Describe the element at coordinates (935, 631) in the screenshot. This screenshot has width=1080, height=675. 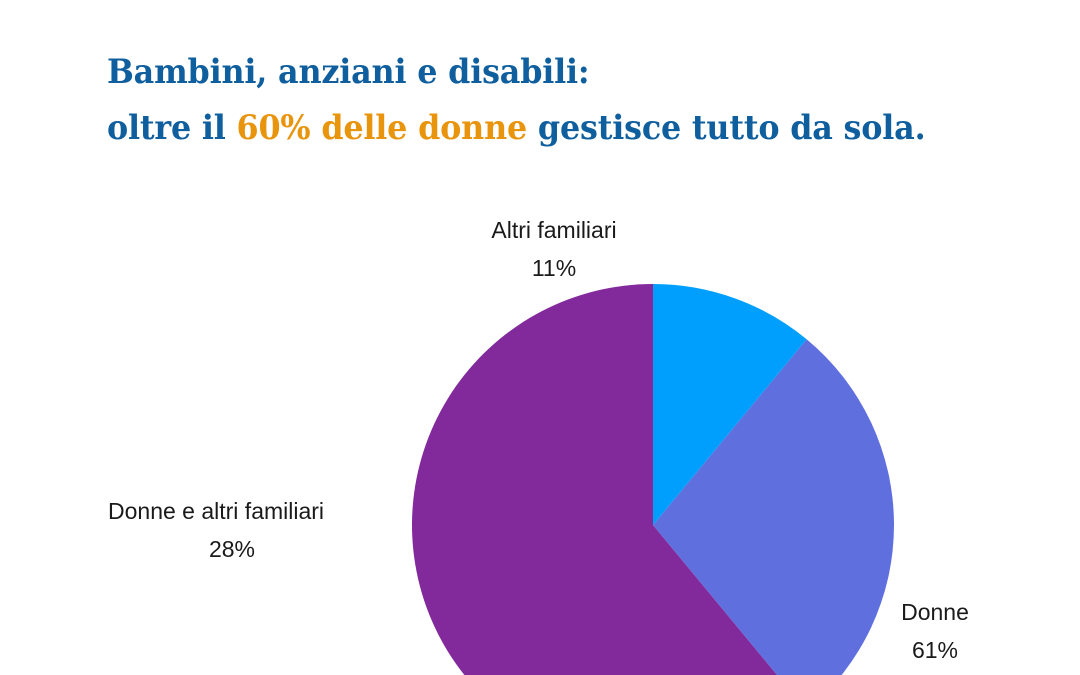
I see `slice-label-donne: Donne 61%` at that location.